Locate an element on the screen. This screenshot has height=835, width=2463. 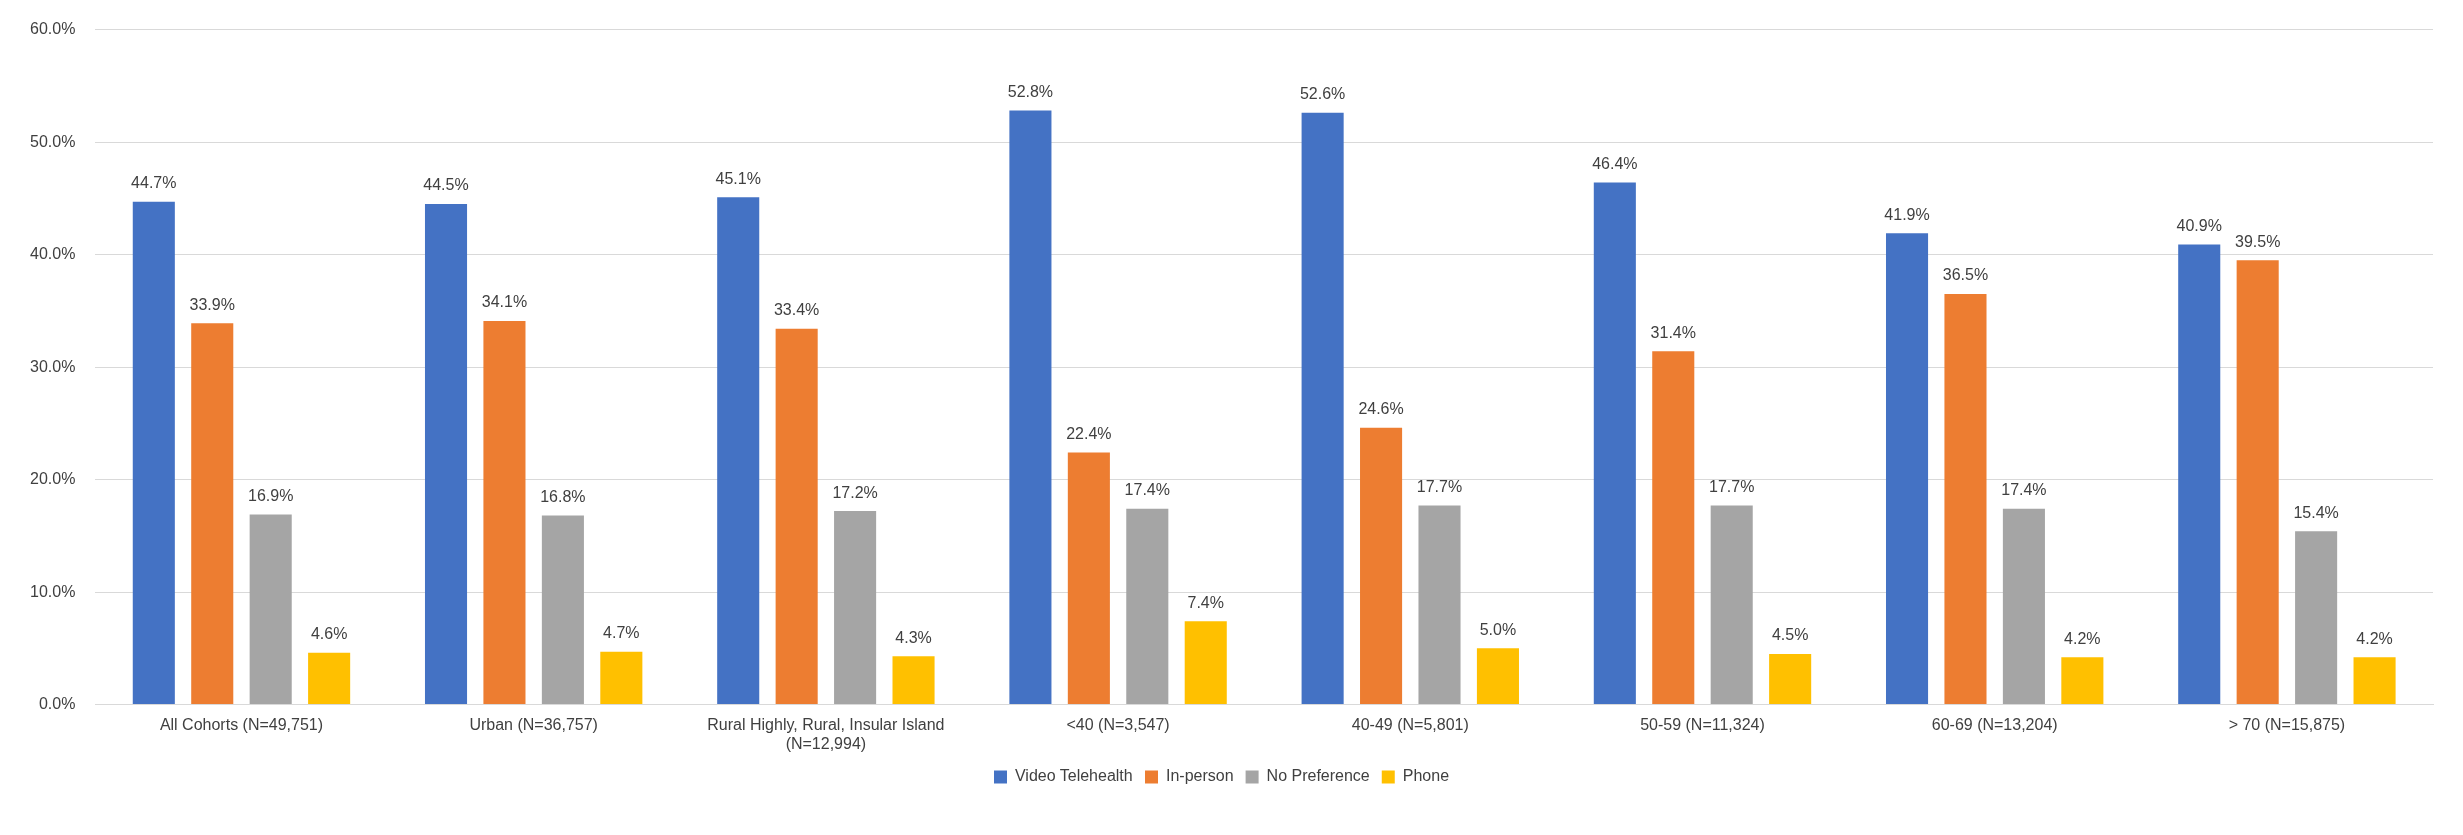
data-label: 52.8% is located at coordinates (1030, 92).